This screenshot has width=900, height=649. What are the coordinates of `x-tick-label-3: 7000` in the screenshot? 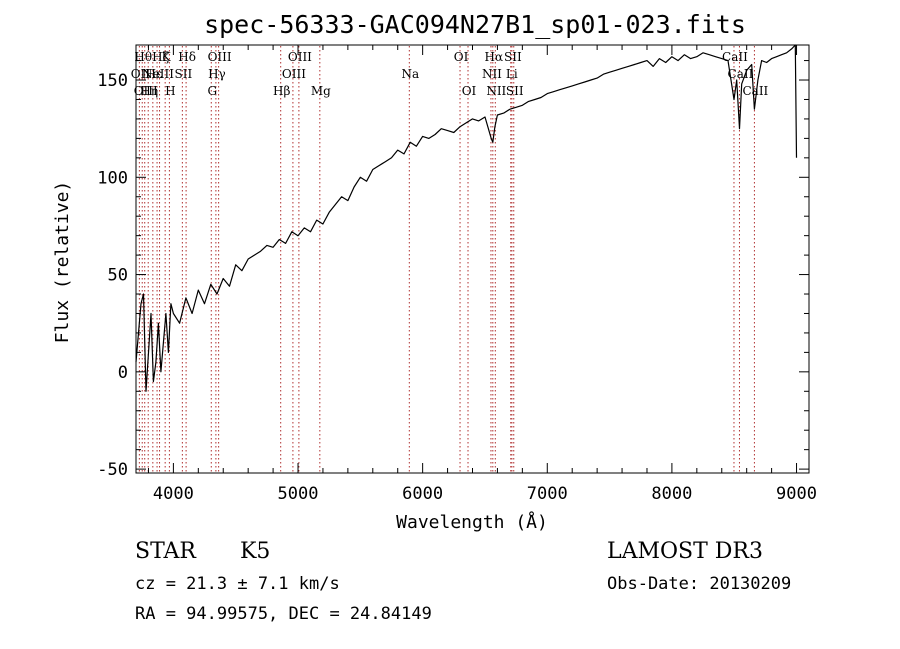 It's located at (547, 494).